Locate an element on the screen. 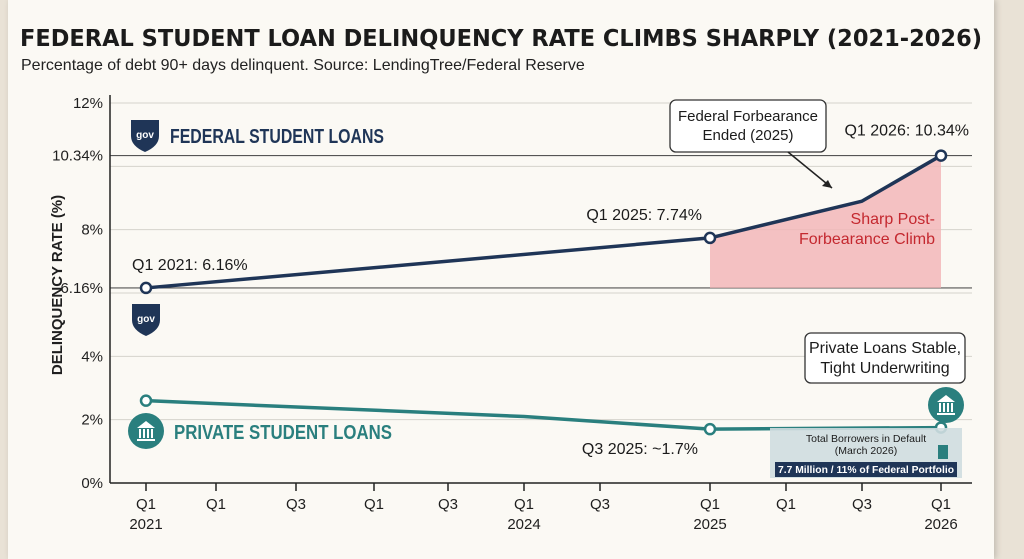 Image resolution: width=1024 pixels, height=559 pixels. data-label: Q3 2025: ~1.7% is located at coordinates (640, 449).